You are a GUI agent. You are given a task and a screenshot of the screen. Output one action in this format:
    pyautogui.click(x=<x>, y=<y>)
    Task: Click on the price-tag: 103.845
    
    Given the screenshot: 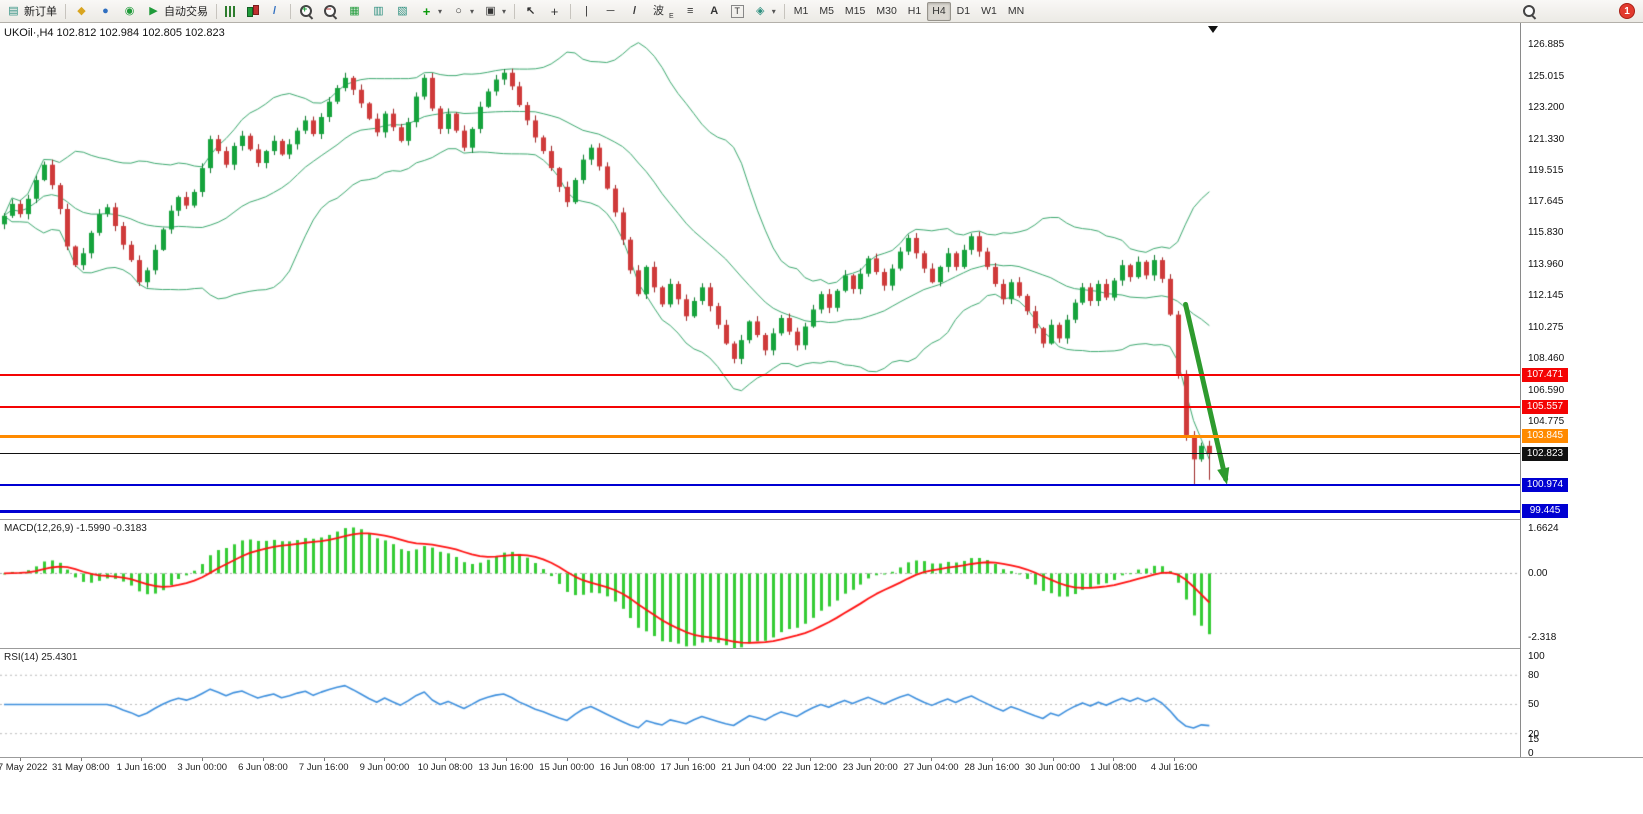 What is the action you would take?
    pyautogui.click(x=1545, y=436)
    